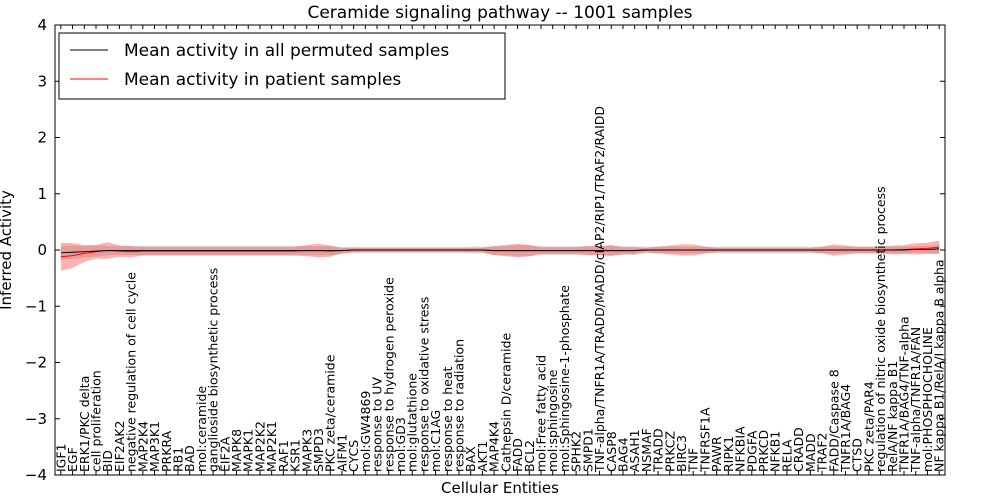  What do you see at coordinates (540, 413) in the screenshot?
I see `x-category-label: mol:Free fatty acid` at bounding box center [540, 413].